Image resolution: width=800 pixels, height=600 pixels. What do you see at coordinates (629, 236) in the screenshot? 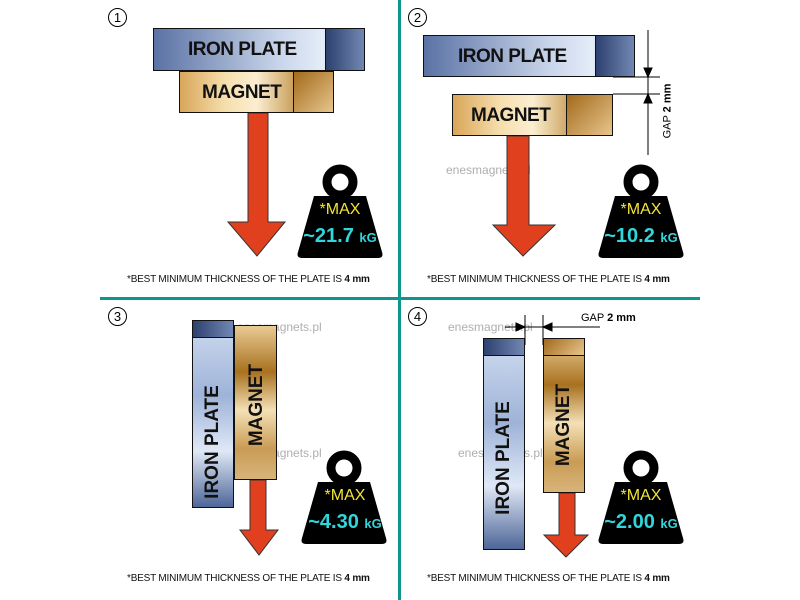
I see `force-number: ~10.2` at bounding box center [629, 236].